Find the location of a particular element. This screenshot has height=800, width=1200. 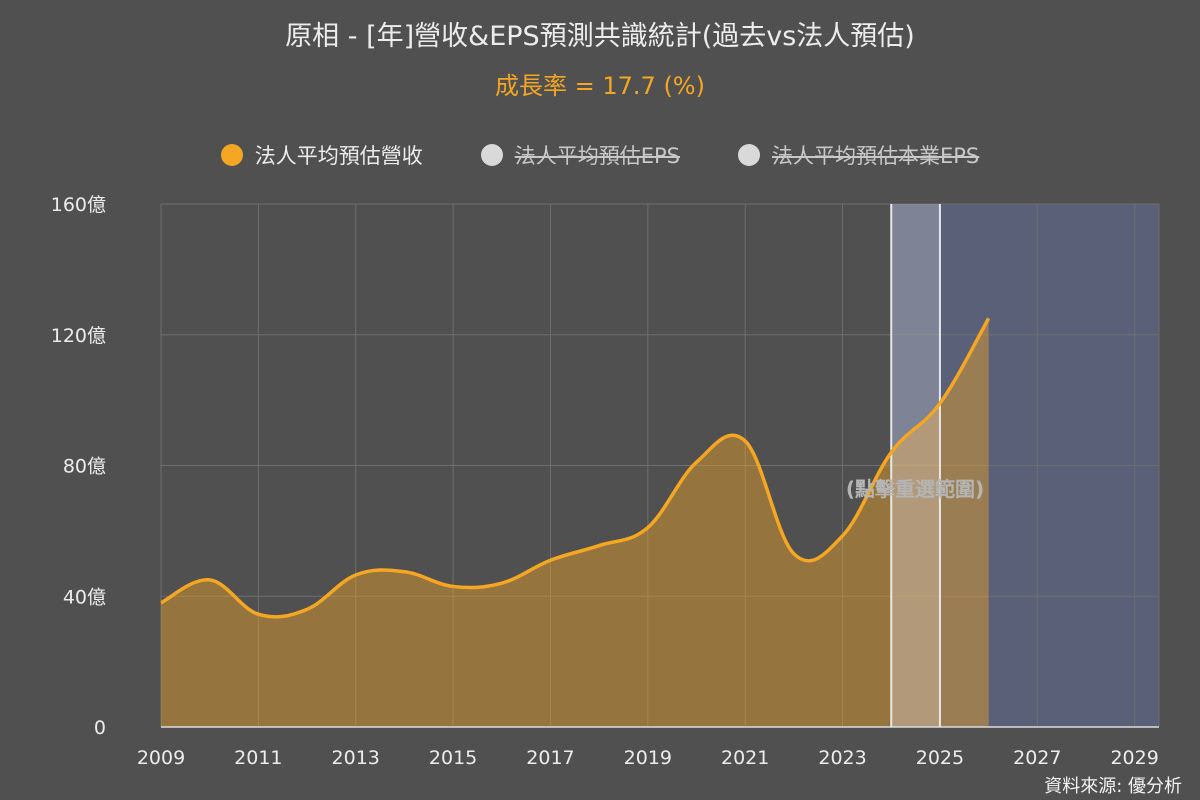

reselect-range-hint: (點擊重選範圍) is located at coordinates (915, 489).